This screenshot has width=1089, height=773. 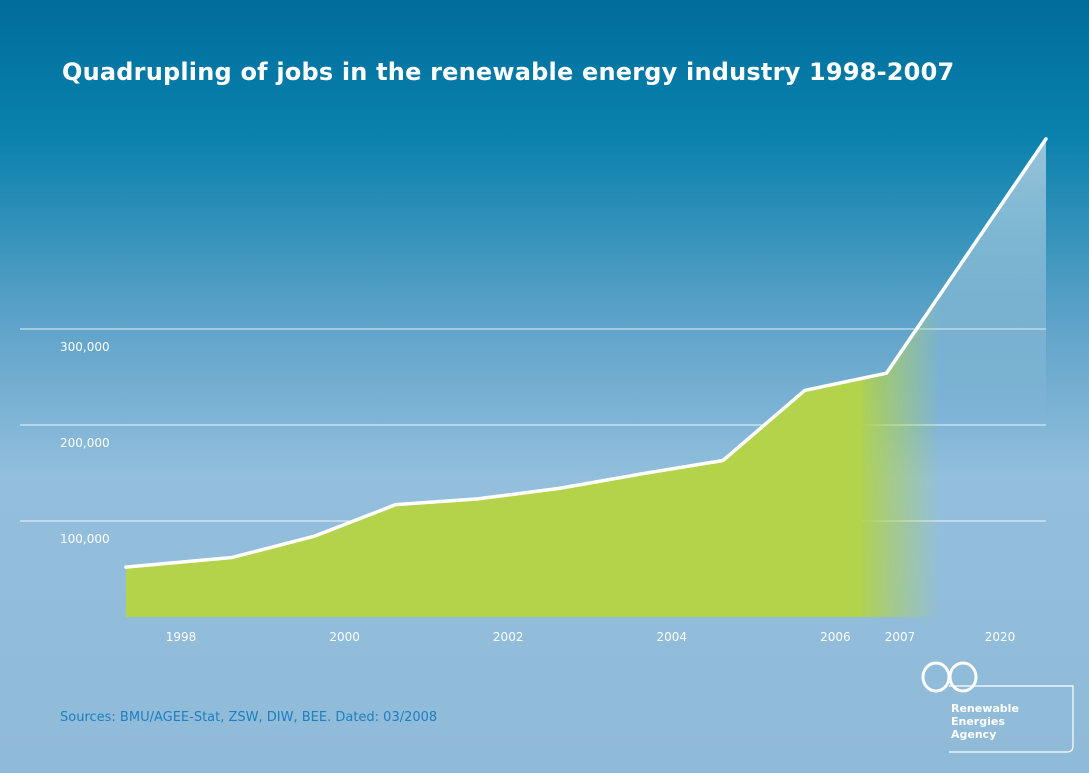 I want to click on y-tick-label: 300,000, so click(x=85, y=347).